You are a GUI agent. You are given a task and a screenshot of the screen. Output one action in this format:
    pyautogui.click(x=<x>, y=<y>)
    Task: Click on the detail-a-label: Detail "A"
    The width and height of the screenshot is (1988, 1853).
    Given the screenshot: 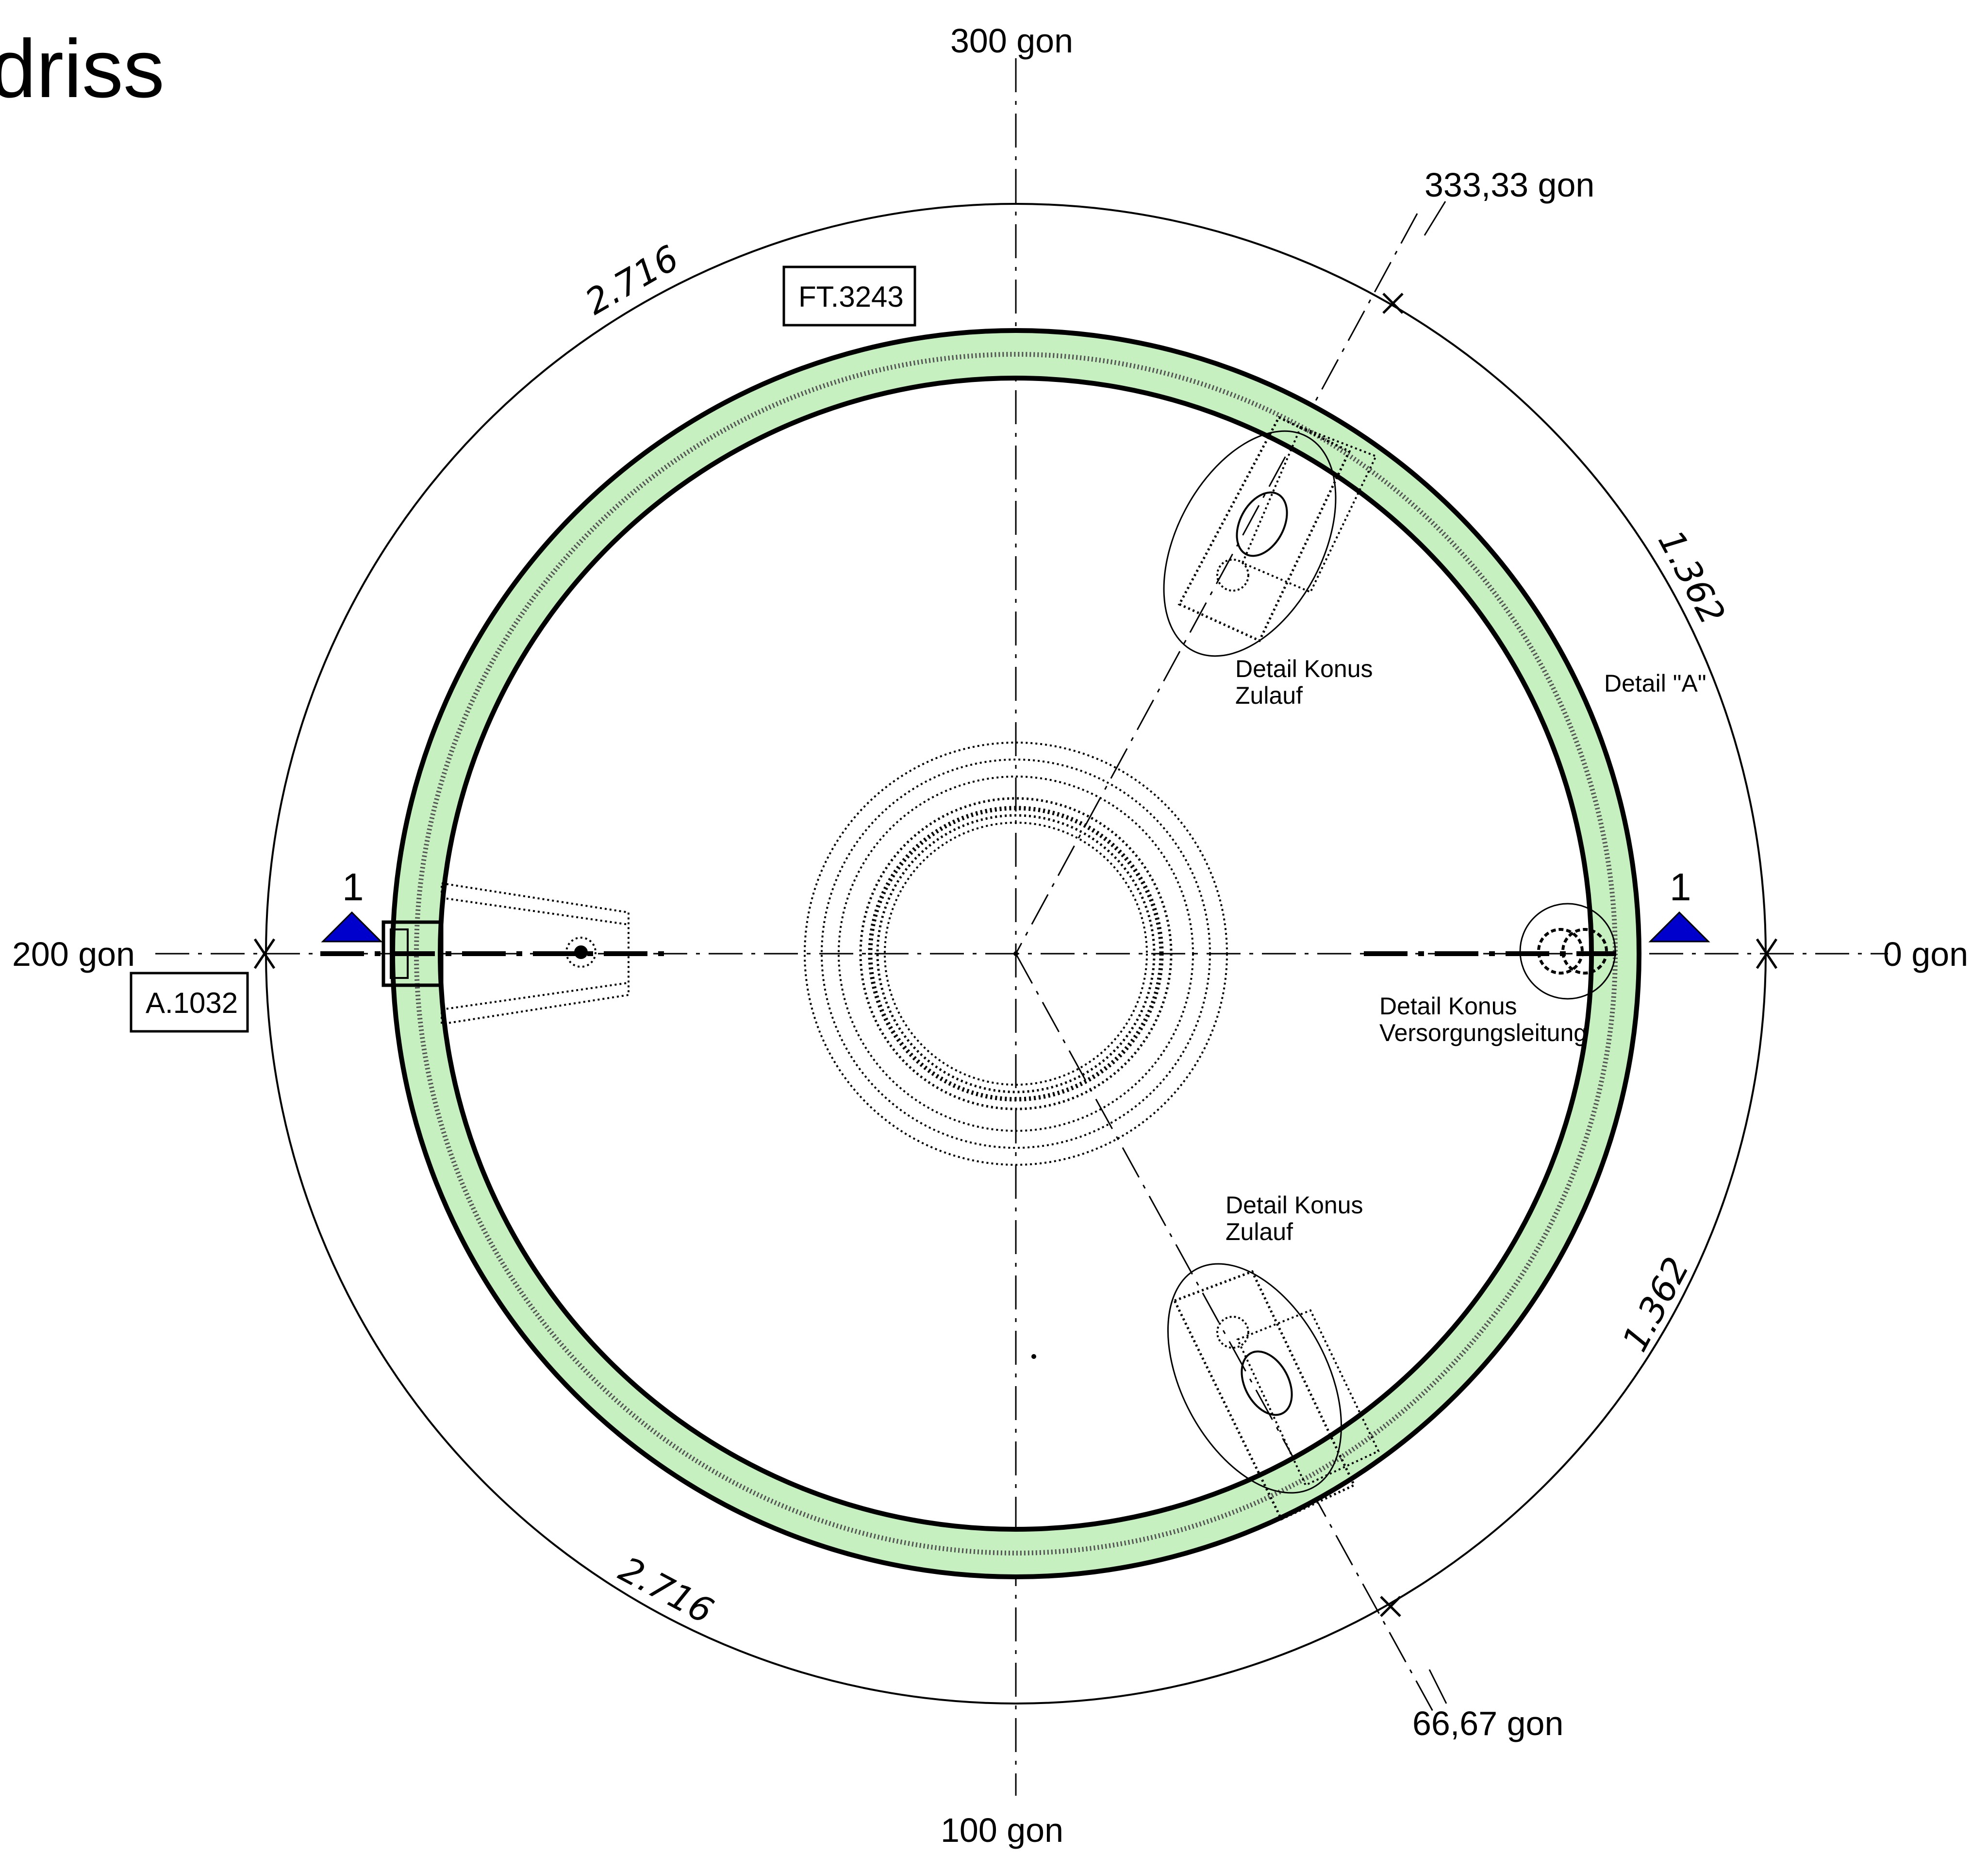 What is the action you would take?
    pyautogui.click(x=1655, y=684)
    